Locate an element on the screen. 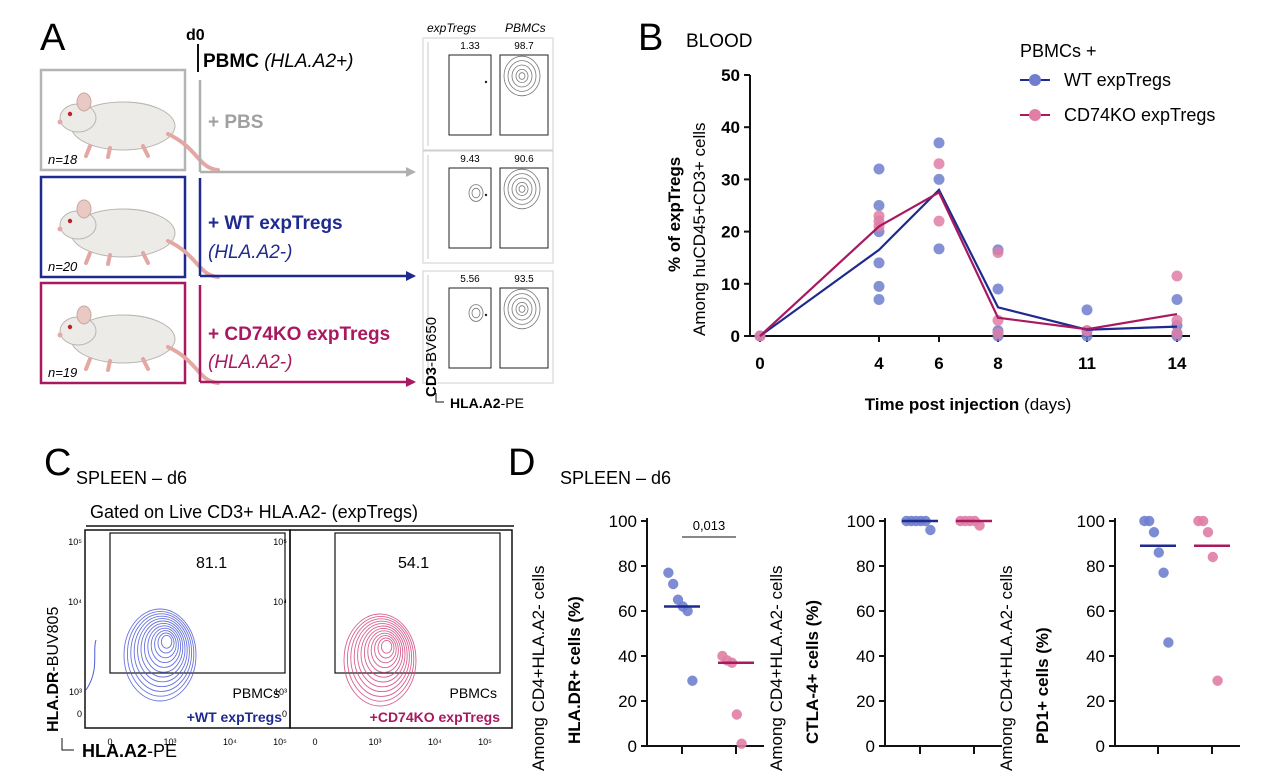 This screenshot has width=1278, height=777. chart-d2-y-tick-label: 40 is located at coordinates (865, 656).